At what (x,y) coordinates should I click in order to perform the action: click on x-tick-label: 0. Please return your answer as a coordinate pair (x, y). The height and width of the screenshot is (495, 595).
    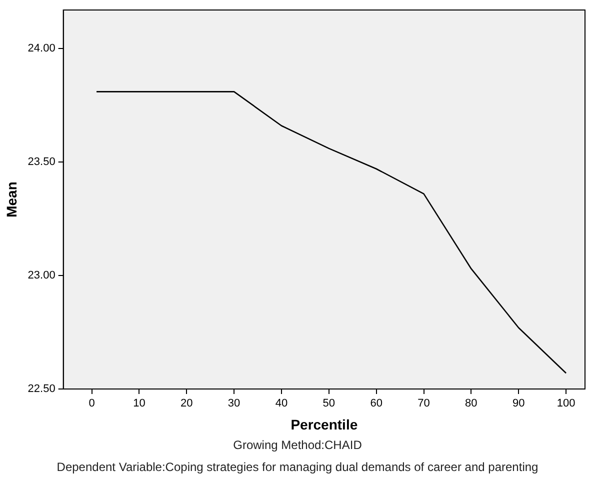
    Looking at the image, I should click on (91, 404).